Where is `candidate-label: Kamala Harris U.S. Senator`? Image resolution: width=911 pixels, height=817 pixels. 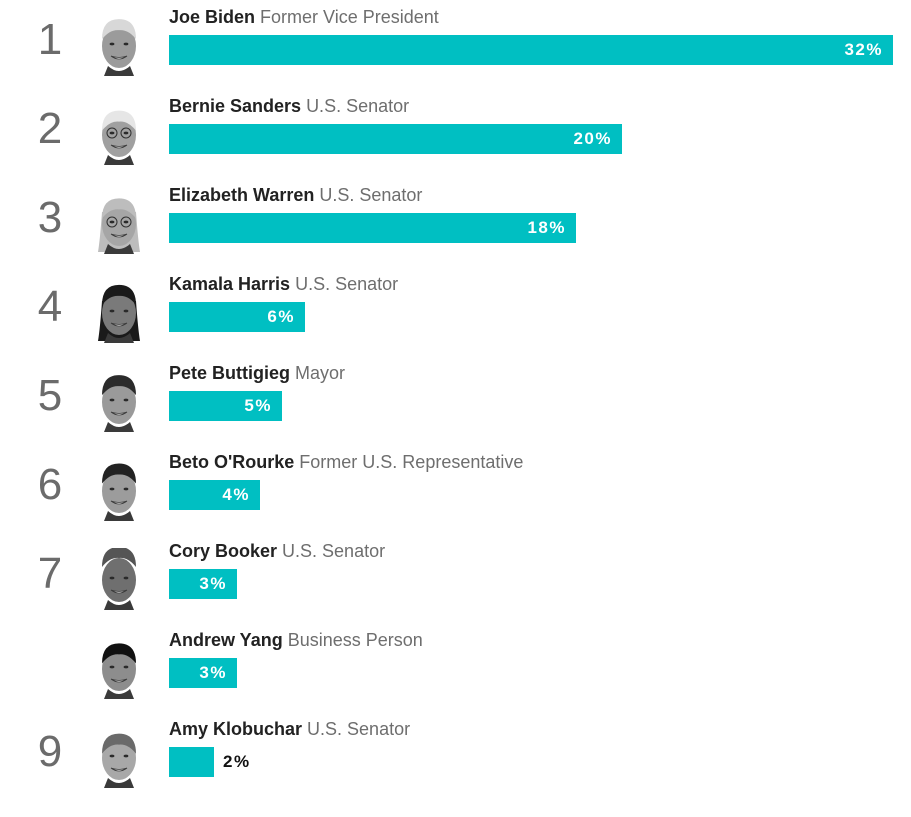 candidate-label: Kamala Harris U.S. Senator is located at coordinates (283, 284).